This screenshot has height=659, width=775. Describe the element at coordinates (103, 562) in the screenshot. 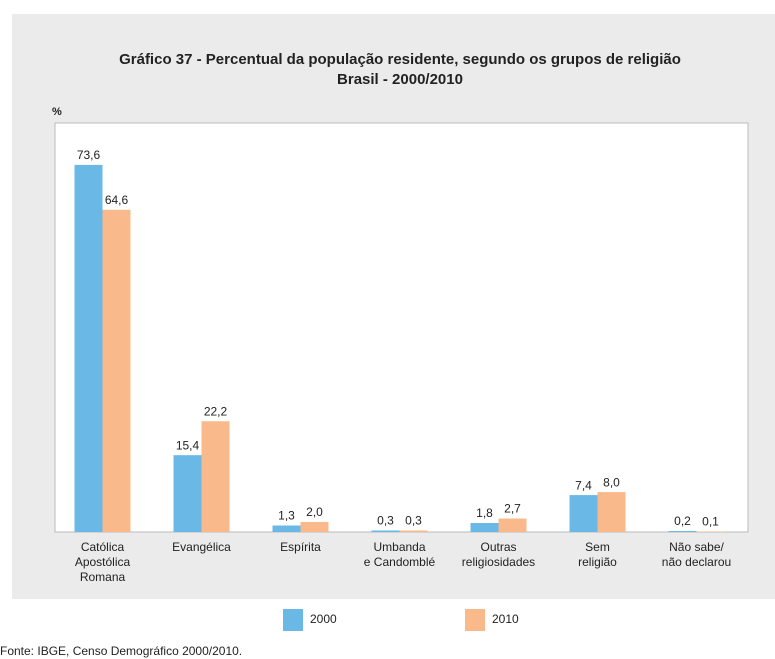

I see `x-tick-label: Católica Apostólica Romana` at that location.